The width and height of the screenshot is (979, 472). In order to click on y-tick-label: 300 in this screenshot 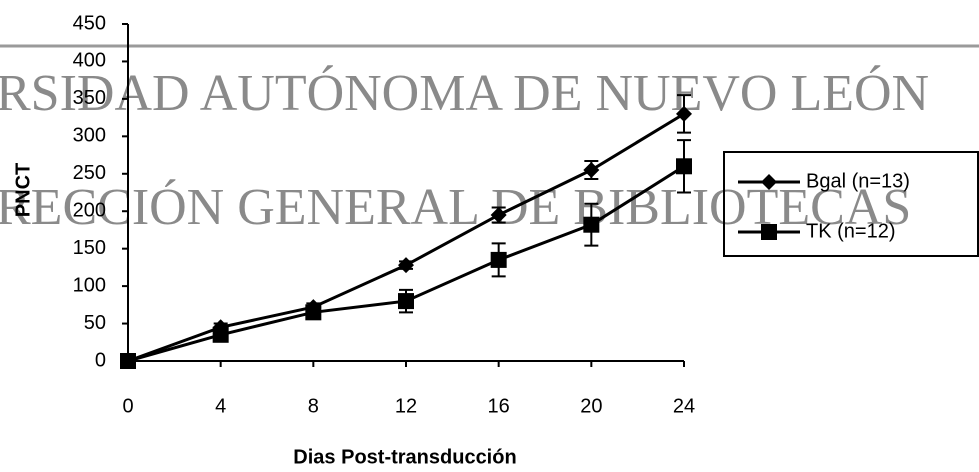, I will do `click(89, 136)`.